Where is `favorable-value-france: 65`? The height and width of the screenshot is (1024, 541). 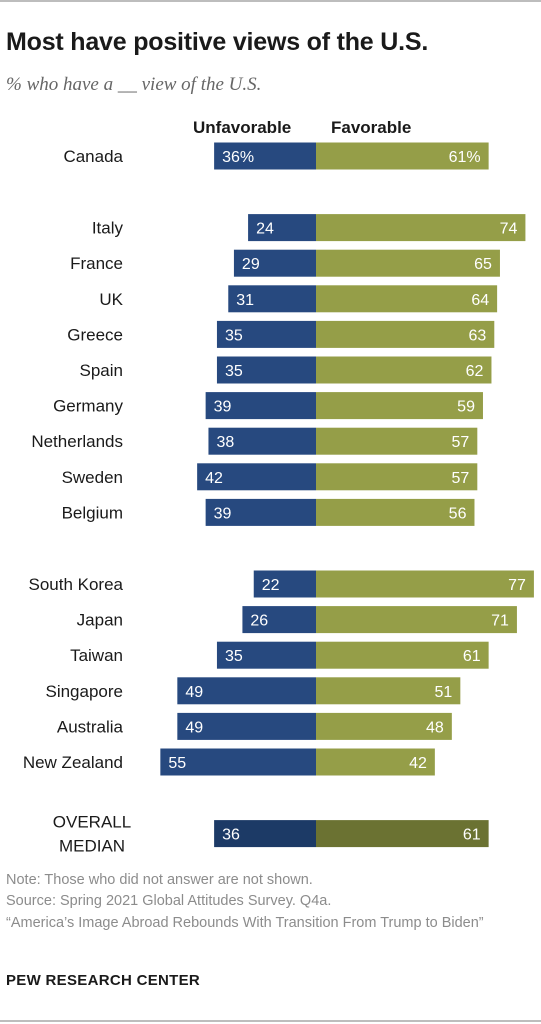
favorable-value-france: 65 is located at coordinates (483, 264).